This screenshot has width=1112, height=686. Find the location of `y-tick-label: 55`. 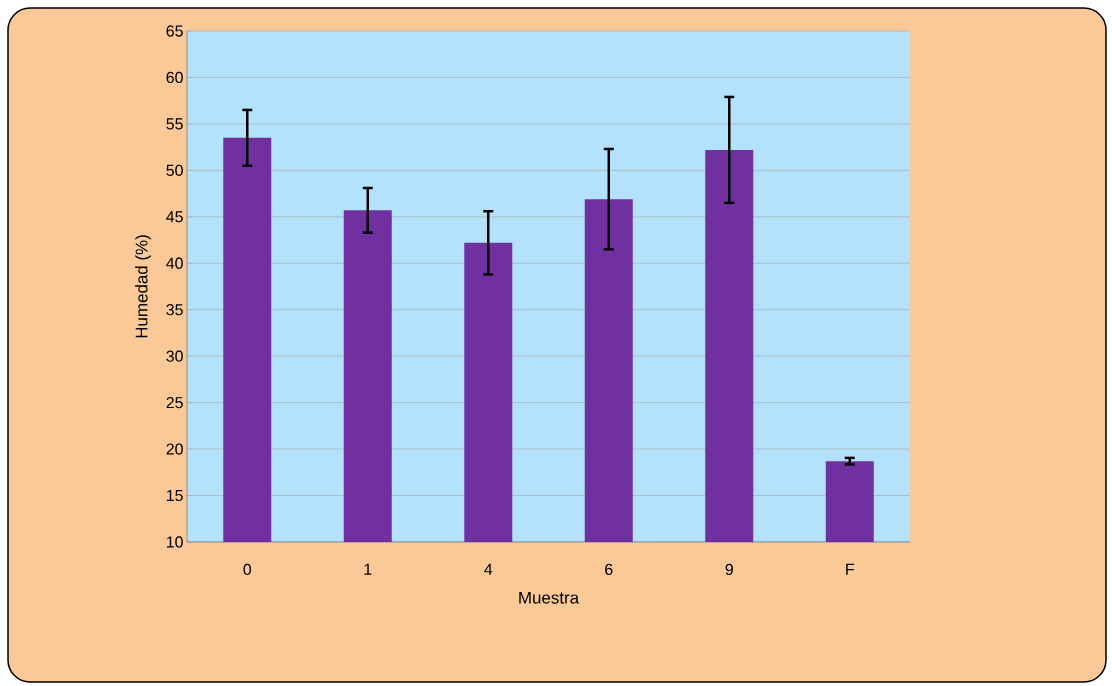

y-tick-label: 55 is located at coordinates (174, 124).